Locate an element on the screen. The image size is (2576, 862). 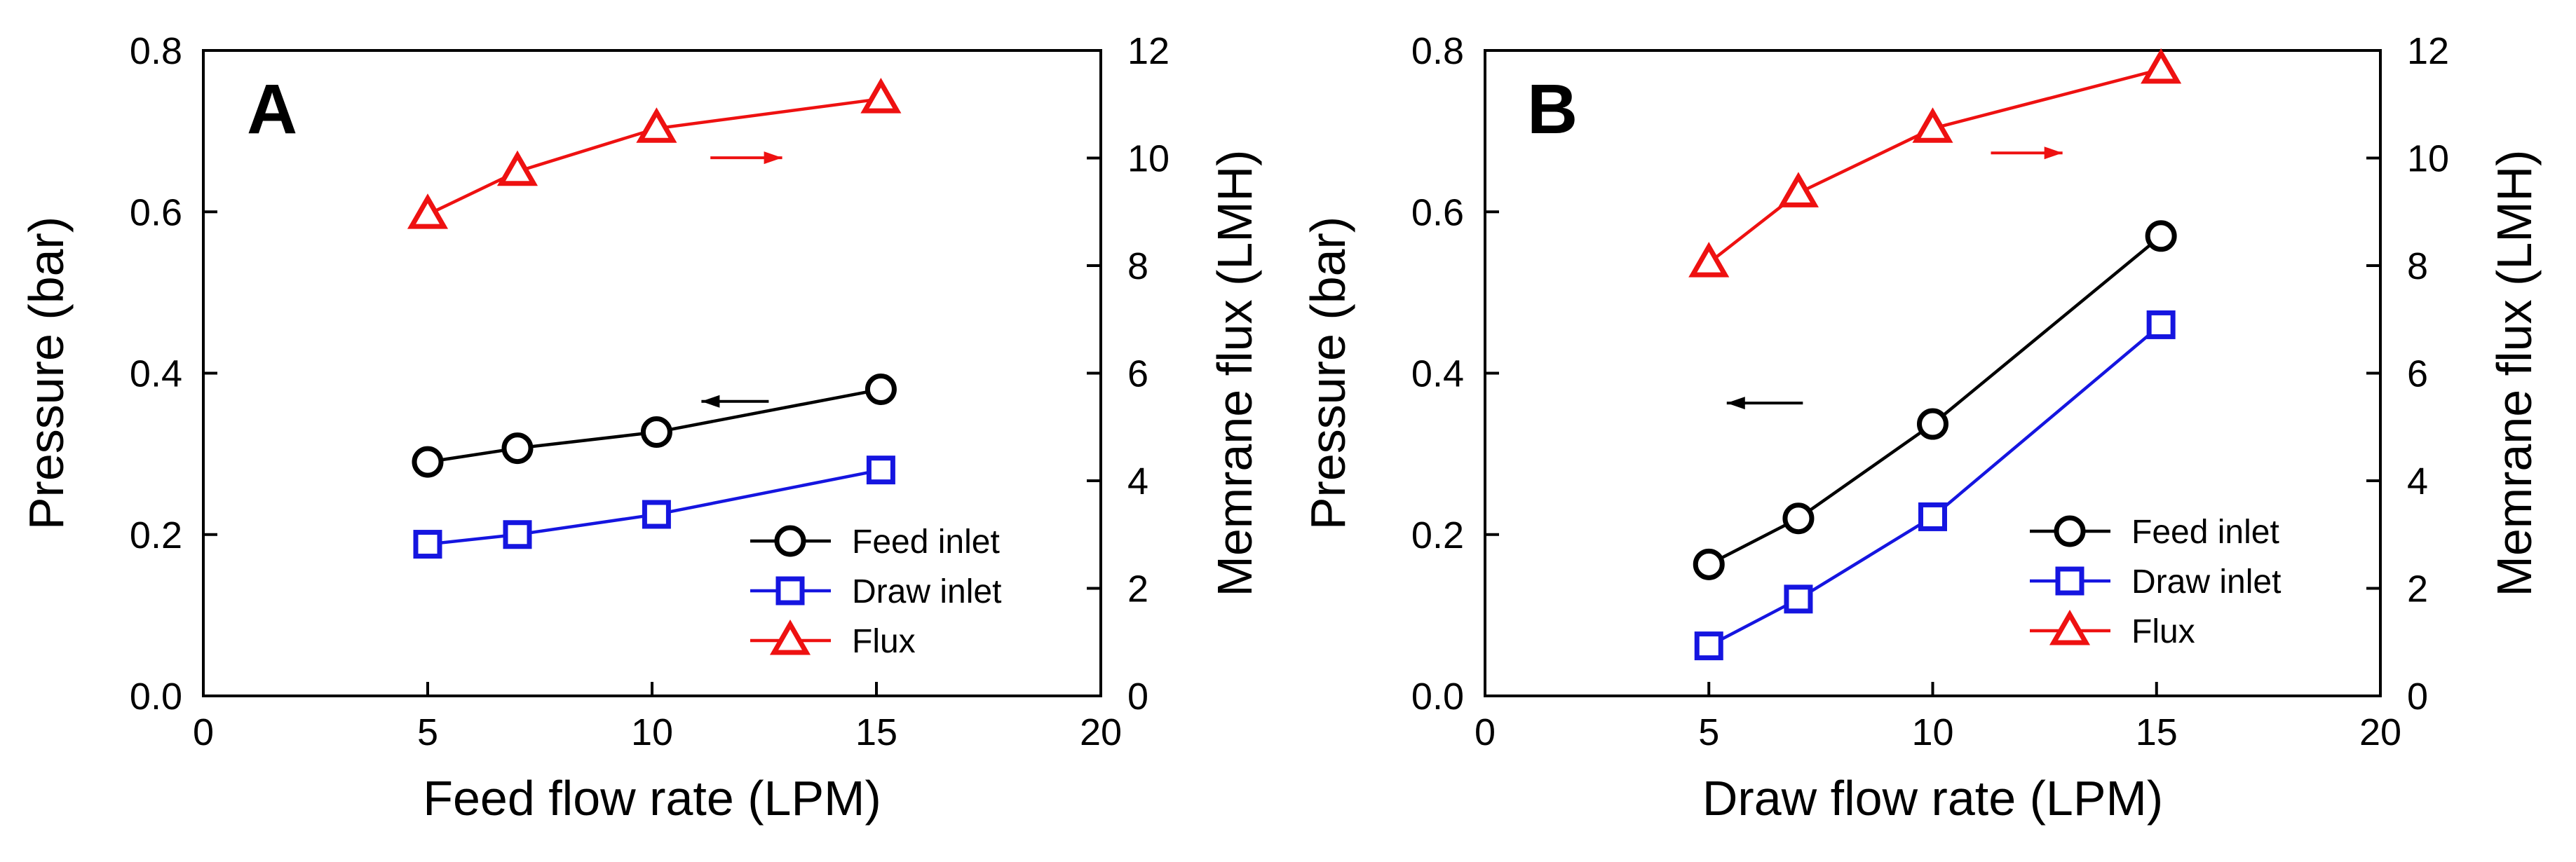
panel-b-letter: B is located at coordinates (1552, 109).